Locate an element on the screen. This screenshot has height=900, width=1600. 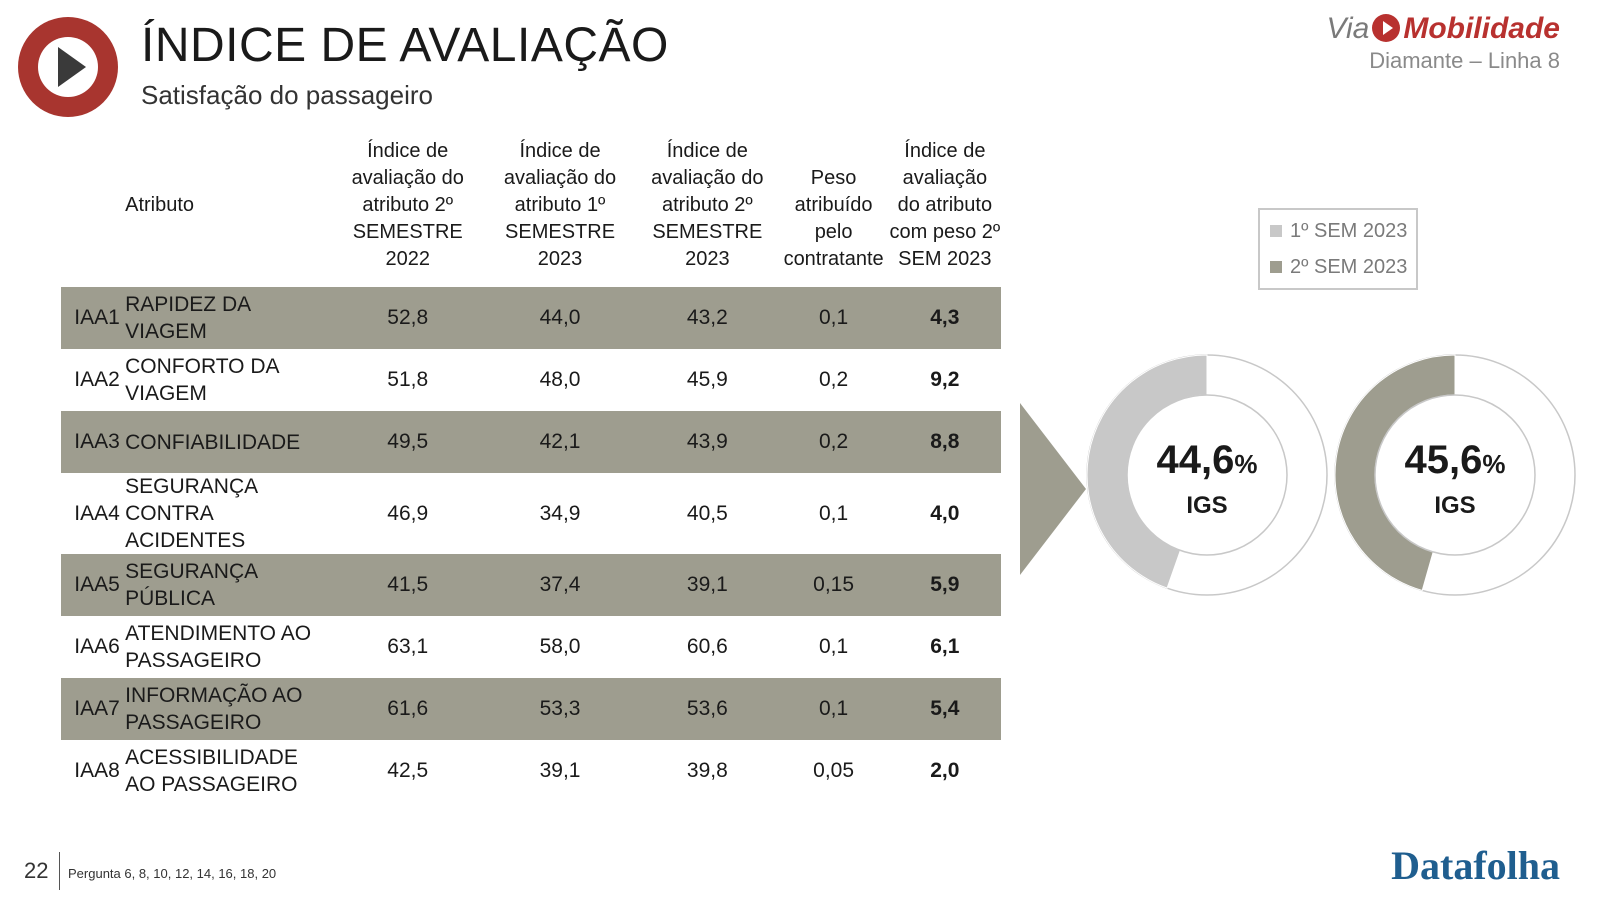
row-v3: 43,9 is located at coordinates (707, 442).